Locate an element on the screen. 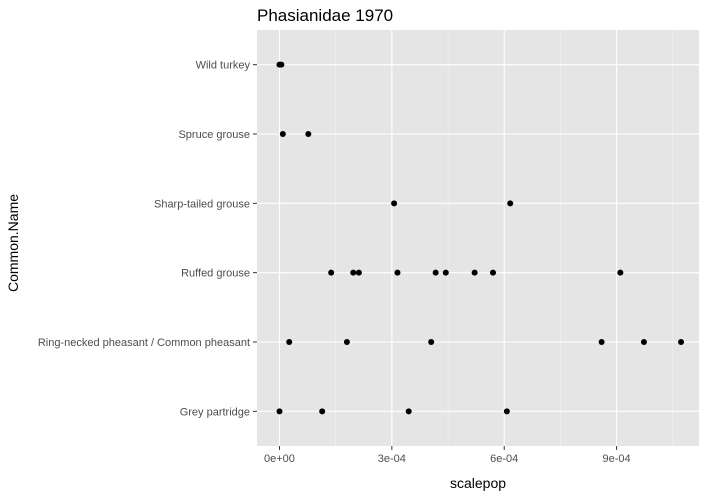 The height and width of the screenshot is (497, 707). y-axis-title: Common.Name is located at coordinates (13, 243).